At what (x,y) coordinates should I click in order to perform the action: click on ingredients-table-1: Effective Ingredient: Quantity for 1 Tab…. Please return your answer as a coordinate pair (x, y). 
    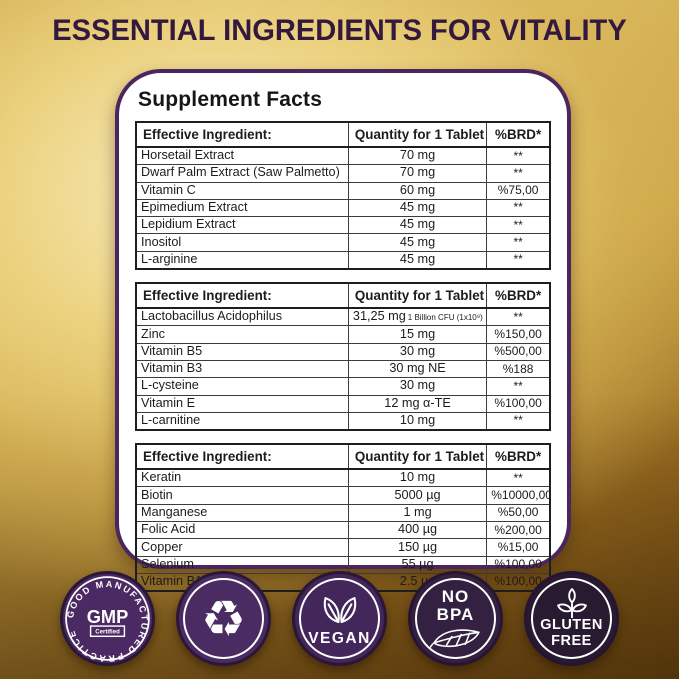
    Looking at the image, I should click on (343, 196).